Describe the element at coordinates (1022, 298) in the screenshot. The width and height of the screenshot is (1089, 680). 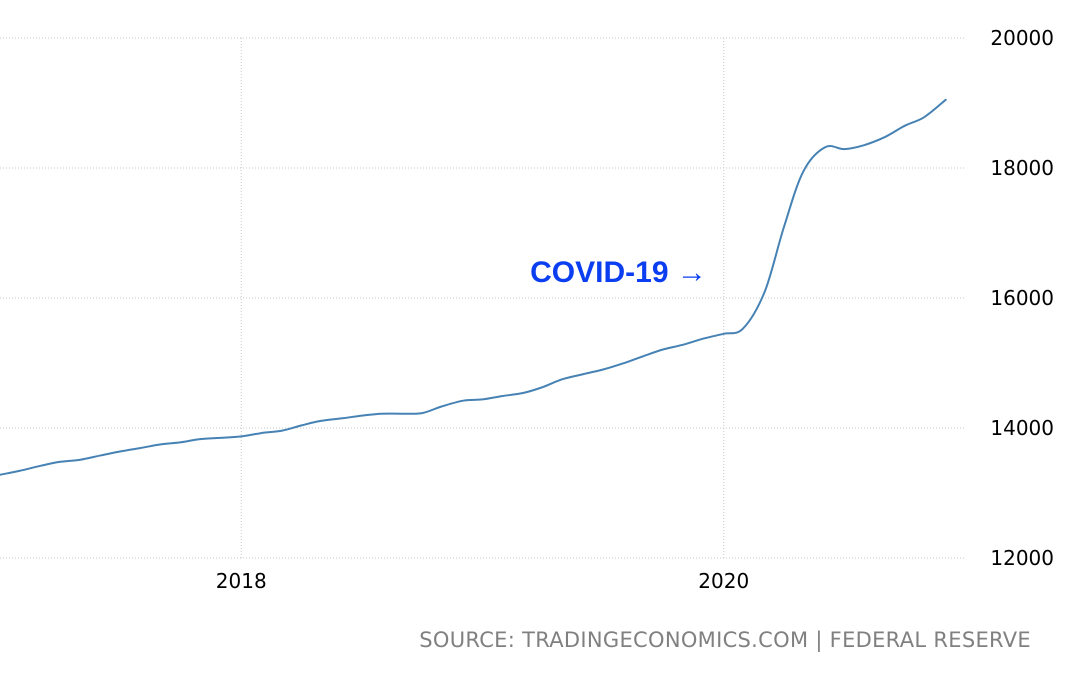
I see `y-tick-label: 16000` at that location.